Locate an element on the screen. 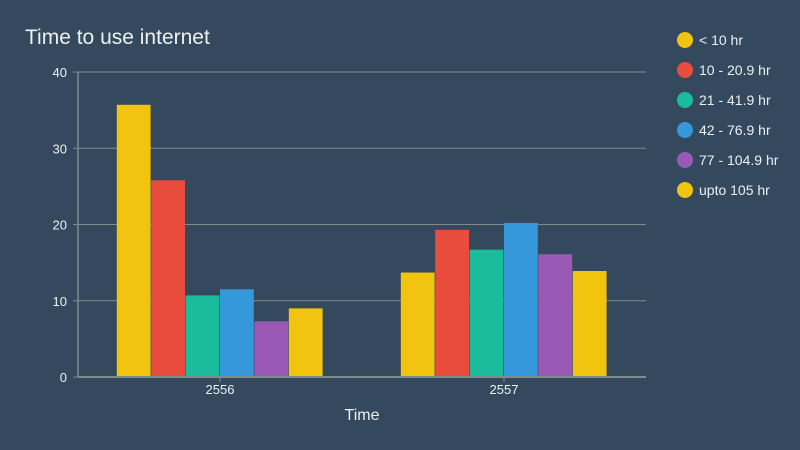  legend-label: < 10 hr is located at coordinates (721, 40).